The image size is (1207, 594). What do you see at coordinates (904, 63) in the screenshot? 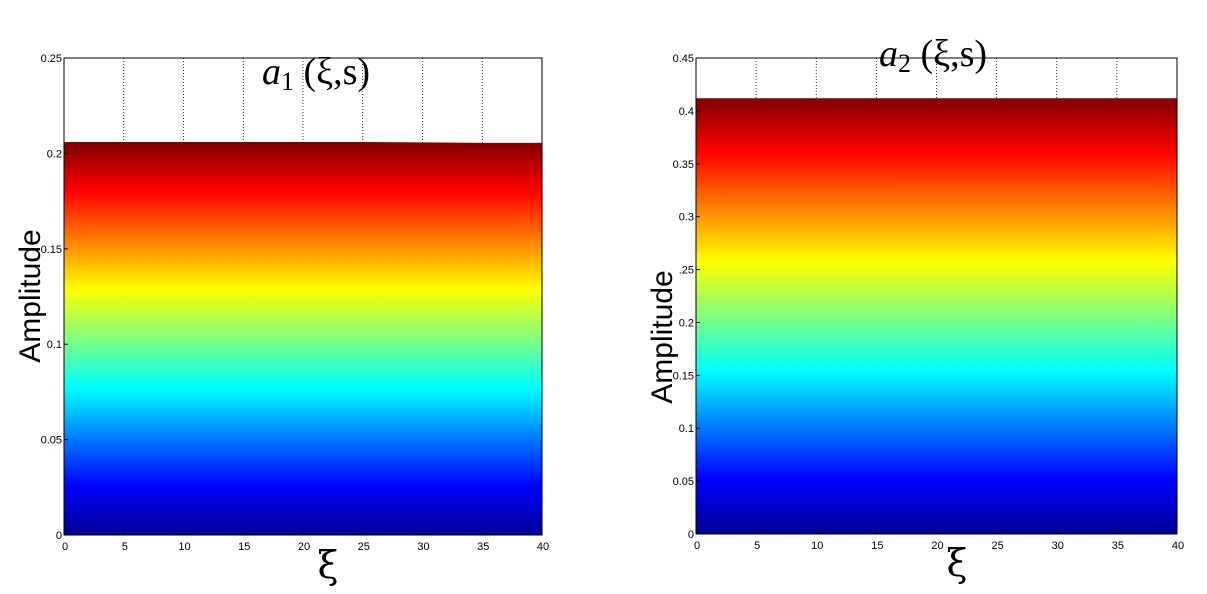
I see `title-subscript: 2` at bounding box center [904, 63].